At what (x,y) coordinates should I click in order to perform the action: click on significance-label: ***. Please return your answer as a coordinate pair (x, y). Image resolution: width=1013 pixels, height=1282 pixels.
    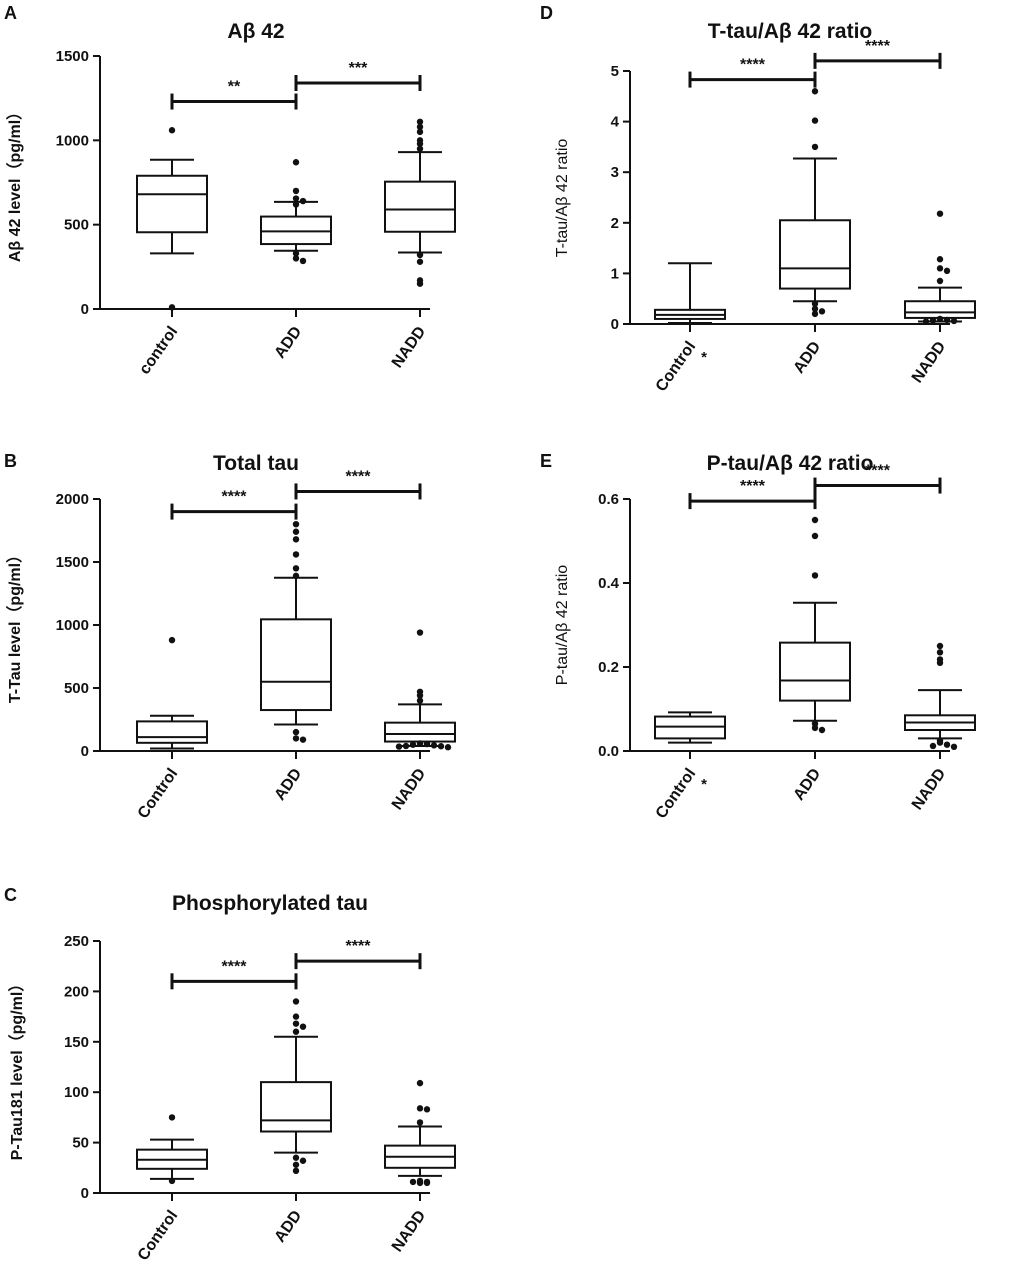
    Looking at the image, I should click on (358, 68).